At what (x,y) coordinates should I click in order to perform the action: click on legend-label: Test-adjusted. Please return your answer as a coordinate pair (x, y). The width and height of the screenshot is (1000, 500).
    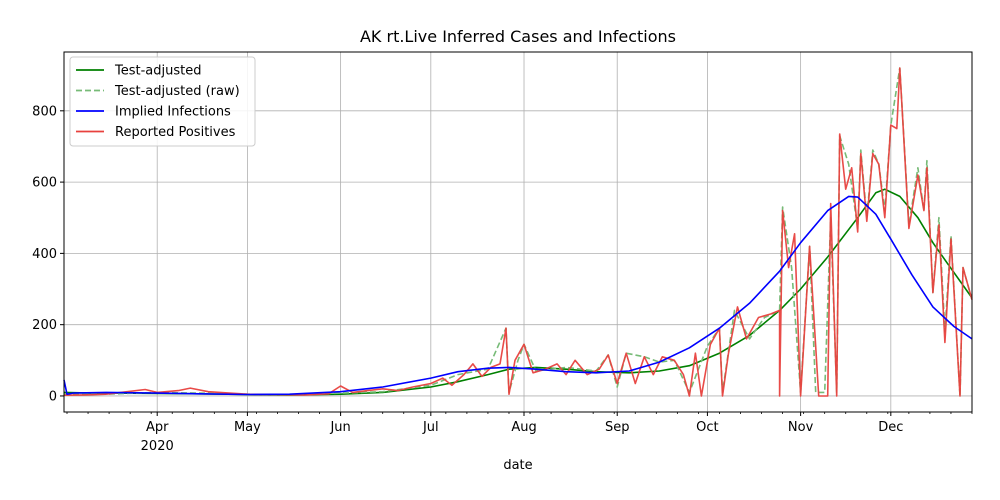
    Looking at the image, I should click on (157, 71).